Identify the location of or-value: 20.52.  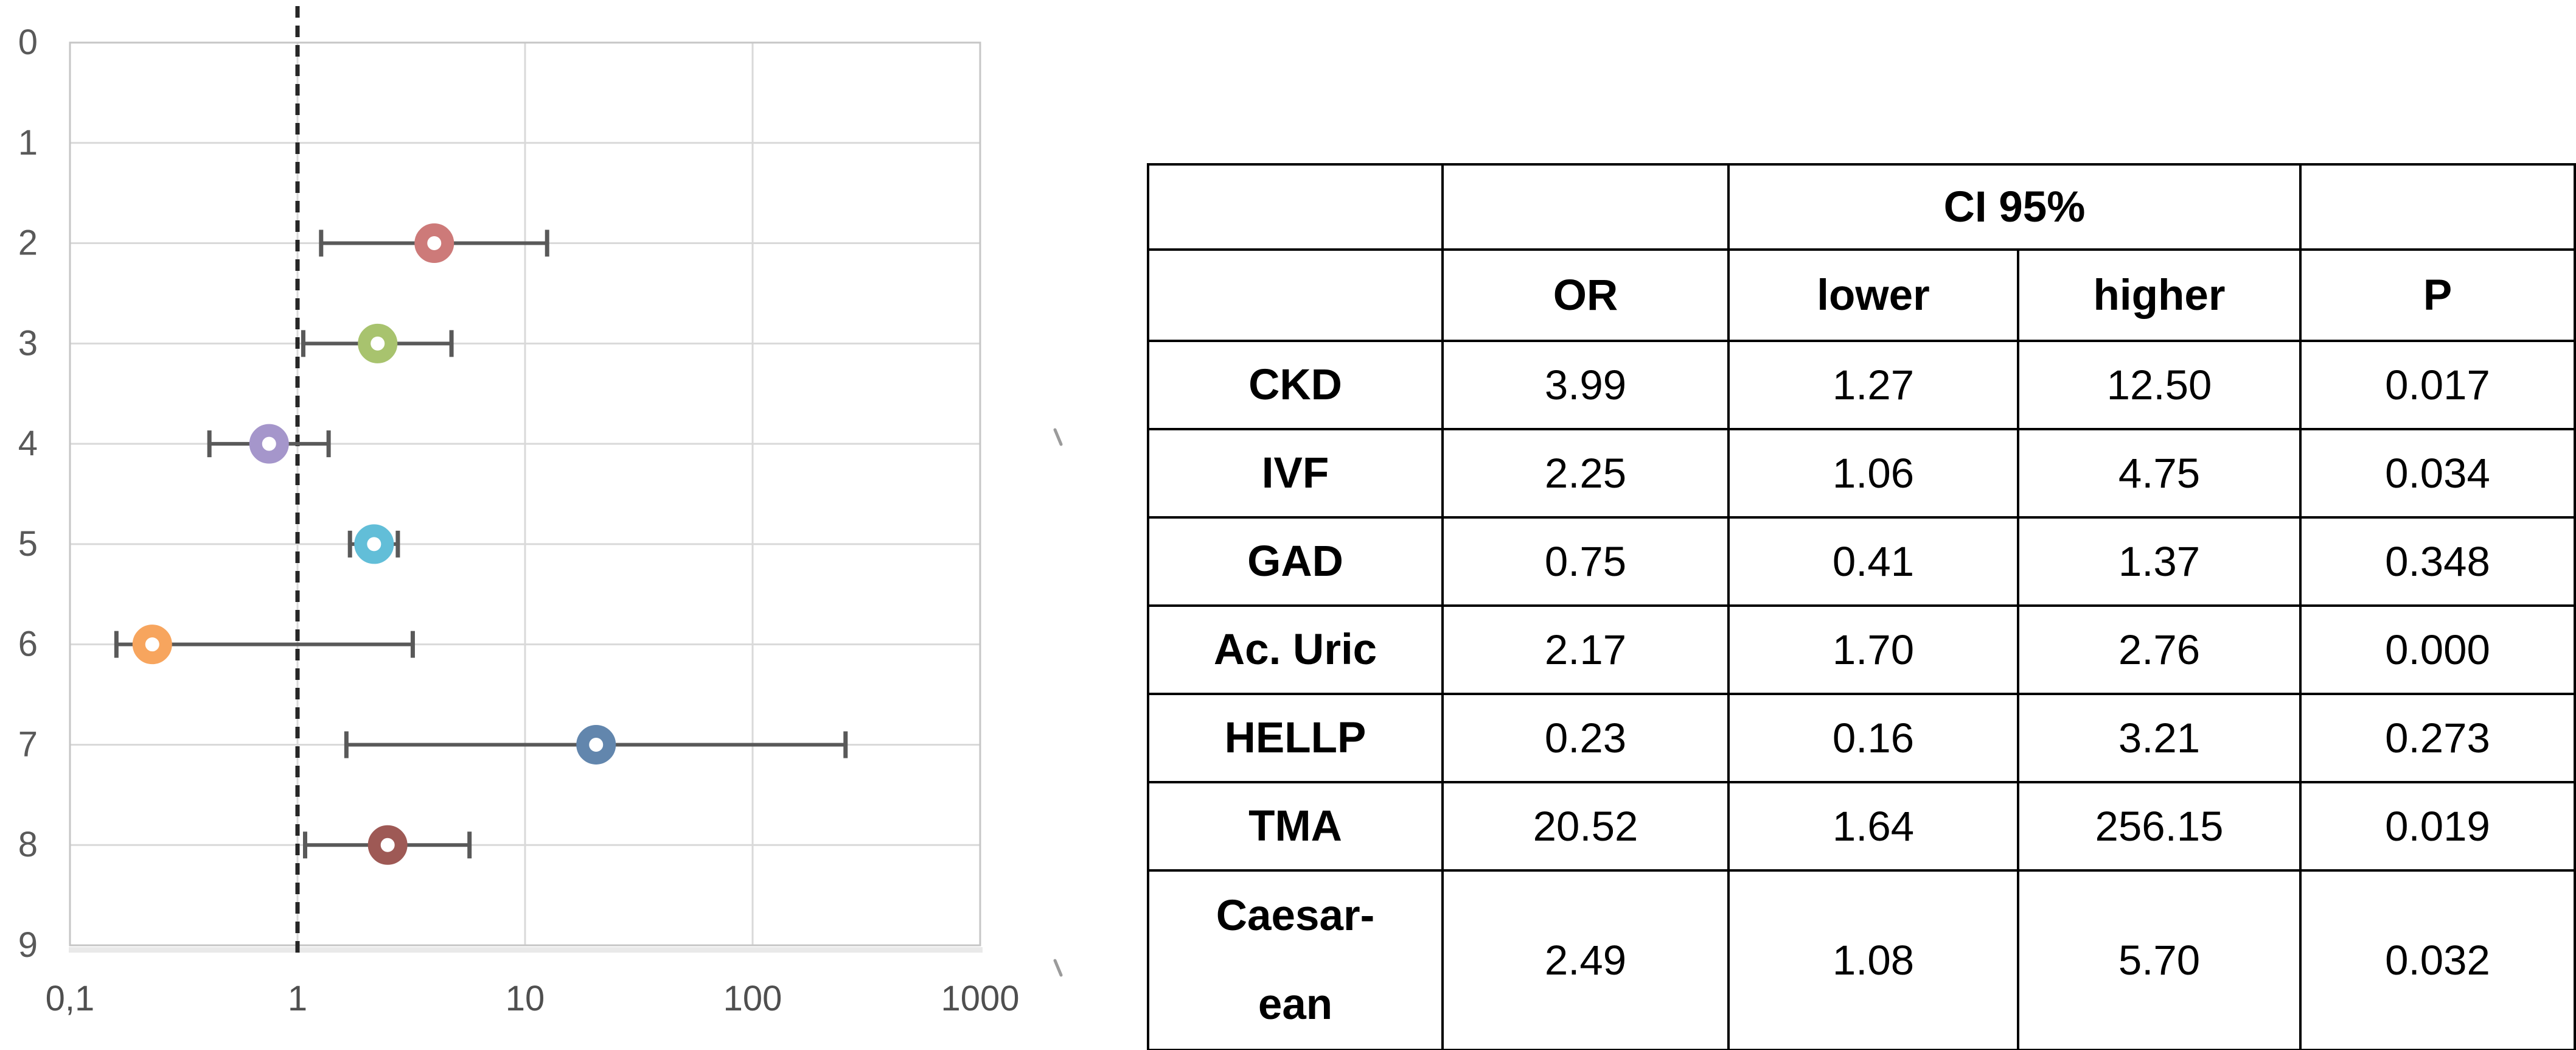
(1585, 826).